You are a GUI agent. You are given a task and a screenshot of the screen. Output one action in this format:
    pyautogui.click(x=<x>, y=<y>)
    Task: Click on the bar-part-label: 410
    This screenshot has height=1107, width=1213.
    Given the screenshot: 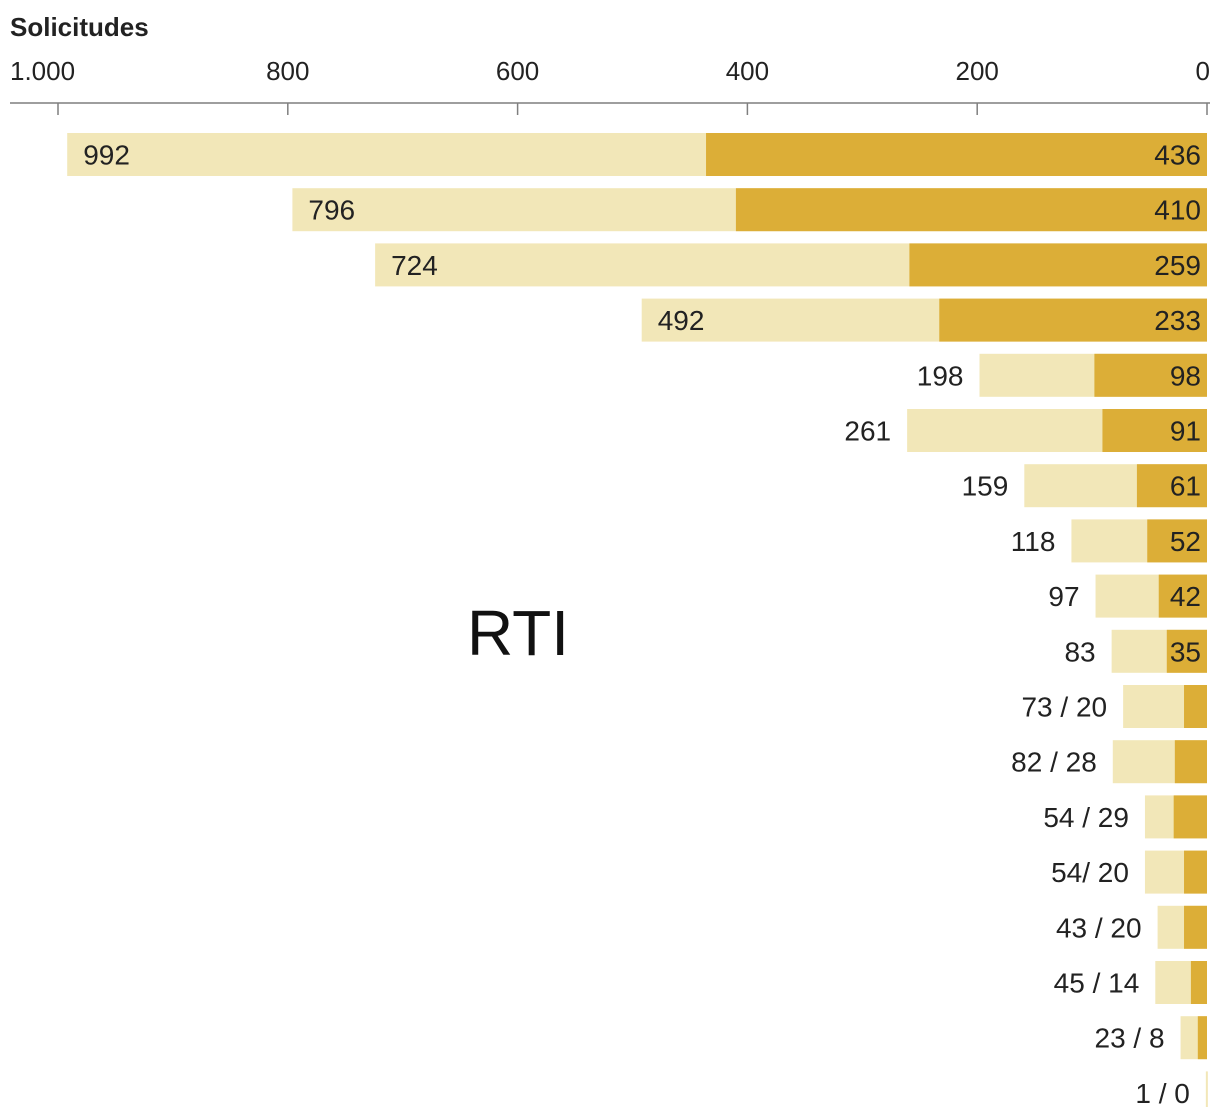 What is the action you would take?
    pyautogui.click(x=1177, y=210)
    